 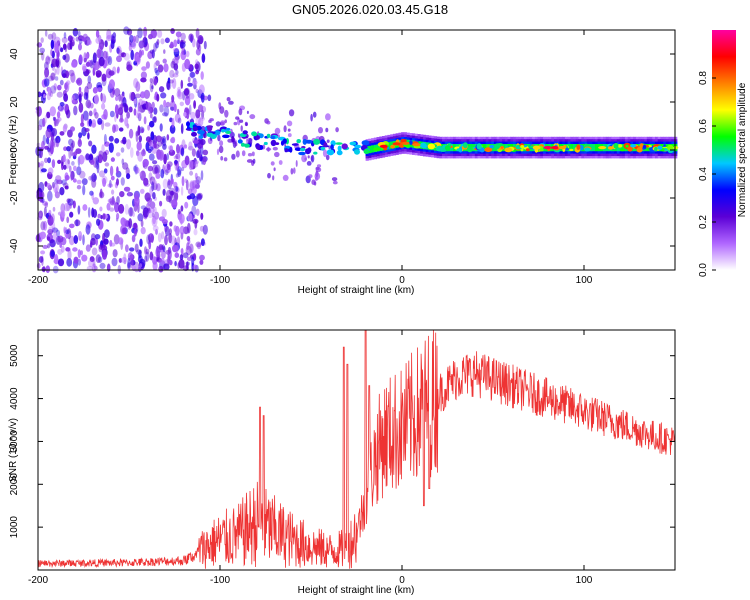 What do you see at coordinates (584, 280) in the screenshot?
I see `spectrogram-xtick-label: 100` at bounding box center [584, 280].